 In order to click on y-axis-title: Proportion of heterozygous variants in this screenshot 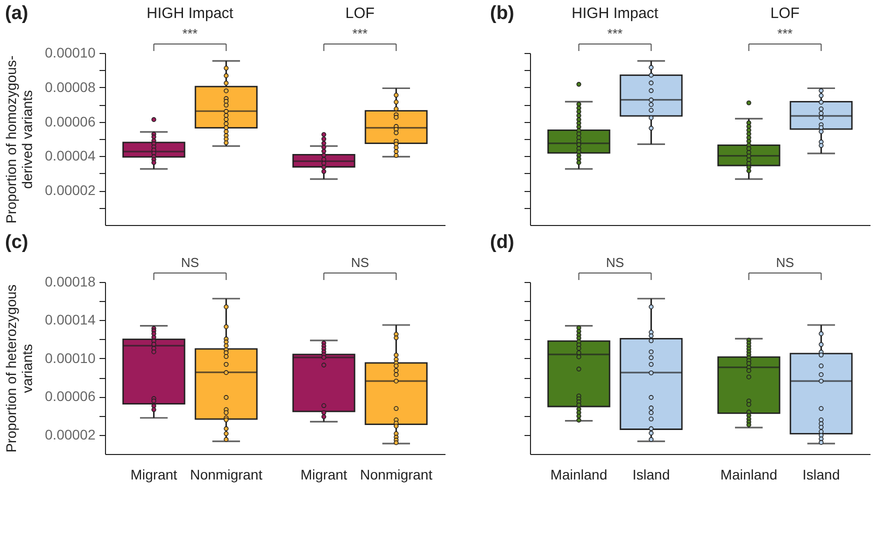, I will do `click(18, 368)`.